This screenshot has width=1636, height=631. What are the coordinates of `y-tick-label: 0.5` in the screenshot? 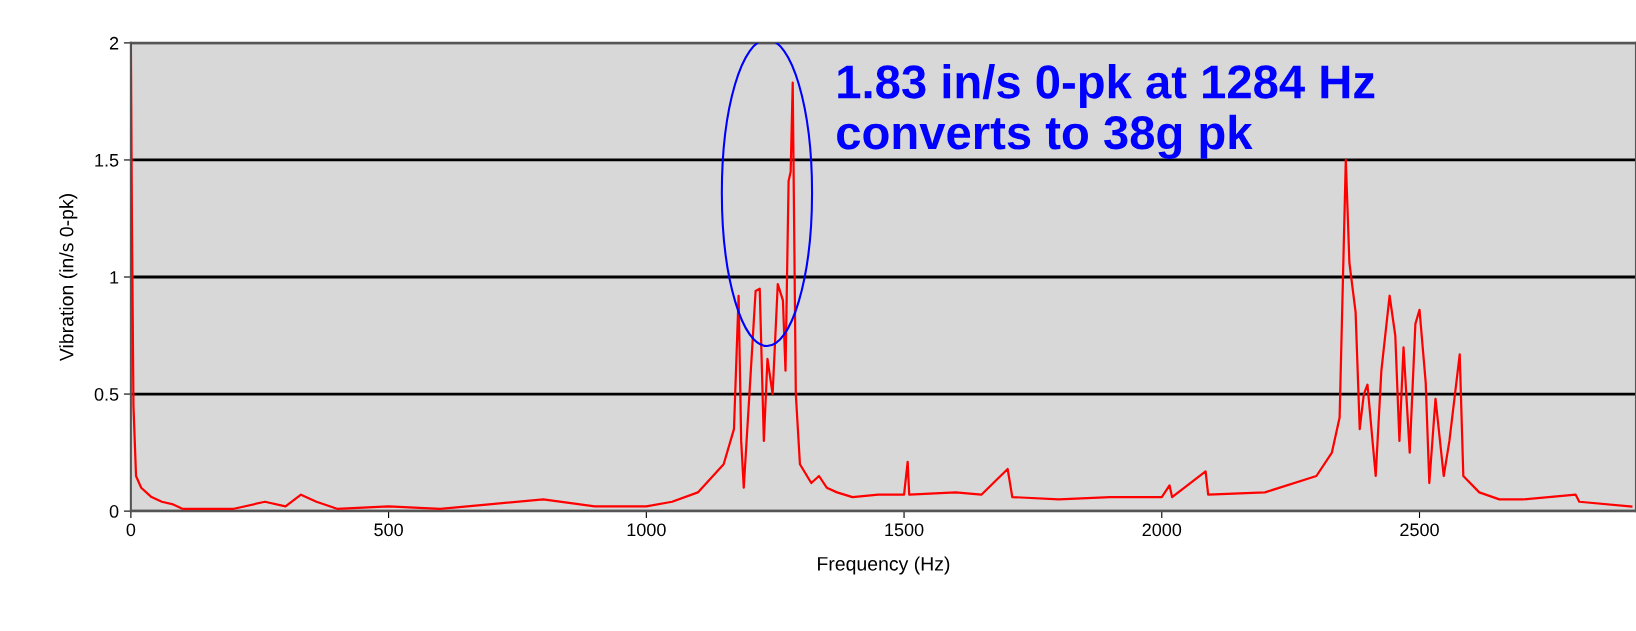 It's located at (106, 394).